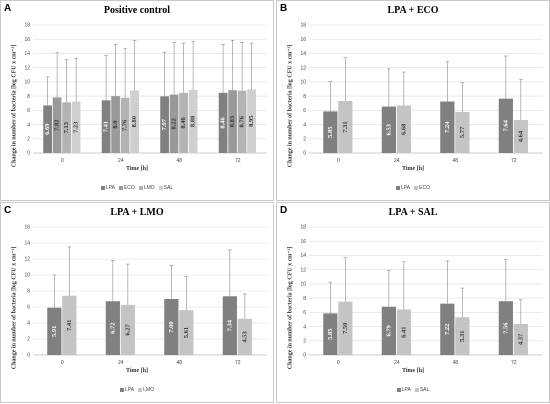 The image size is (550, 404). I want to click on bar-value-label: 6.72, so click(112, 327).